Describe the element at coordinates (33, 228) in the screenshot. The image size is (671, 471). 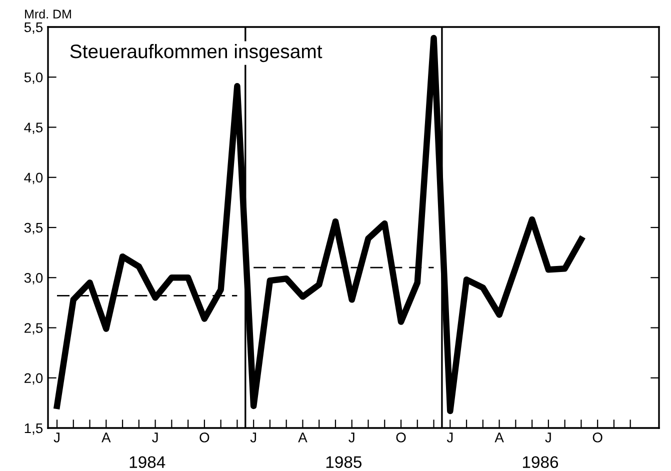
I see `y-tick-label: 3,5` at that location.